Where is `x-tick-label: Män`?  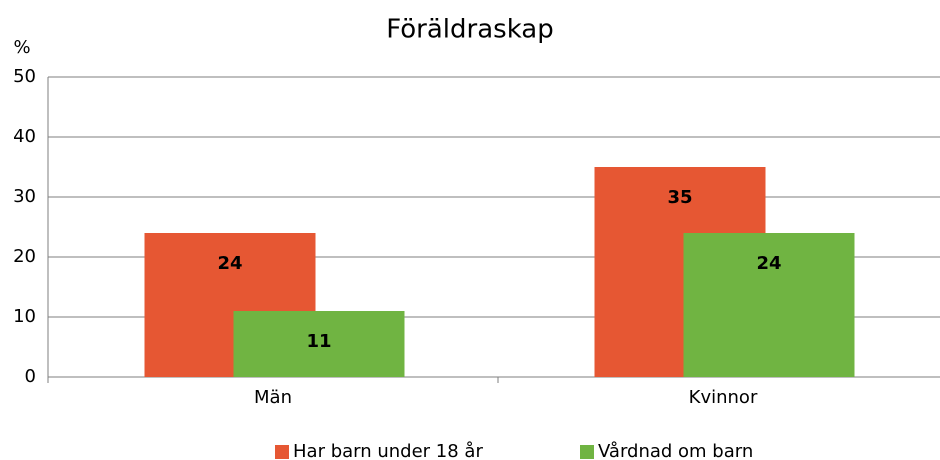
x-tick-label: Män is located at coordinates (273, 397).